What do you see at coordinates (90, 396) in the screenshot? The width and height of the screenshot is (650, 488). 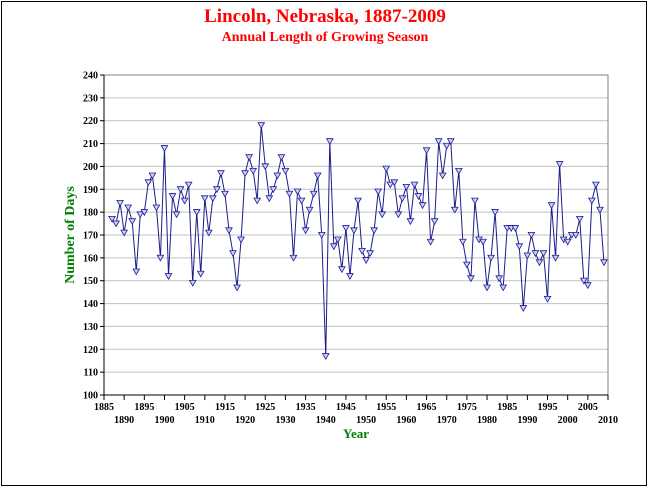 I see `y-tick-label: 100` at bounding box center [90, 396].